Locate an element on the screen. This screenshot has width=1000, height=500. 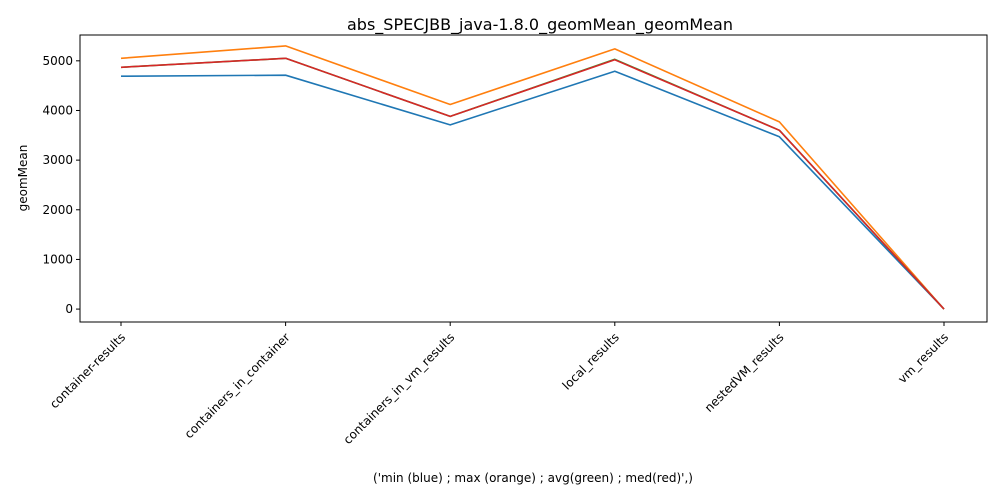
x-tick-label: nestedVM_results is located at coordinates (744, 372).